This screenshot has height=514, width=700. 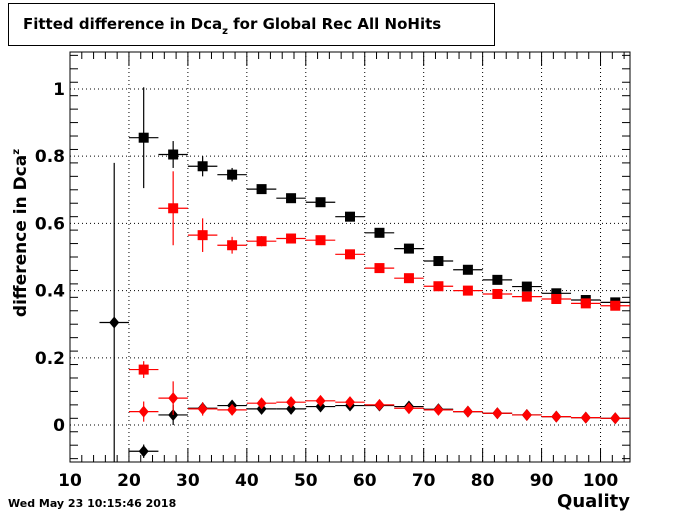 What do you see at coordinates (365, 481) in the screenshot?
I see `x-tick-label: 60` at bounding box center [365, 481].